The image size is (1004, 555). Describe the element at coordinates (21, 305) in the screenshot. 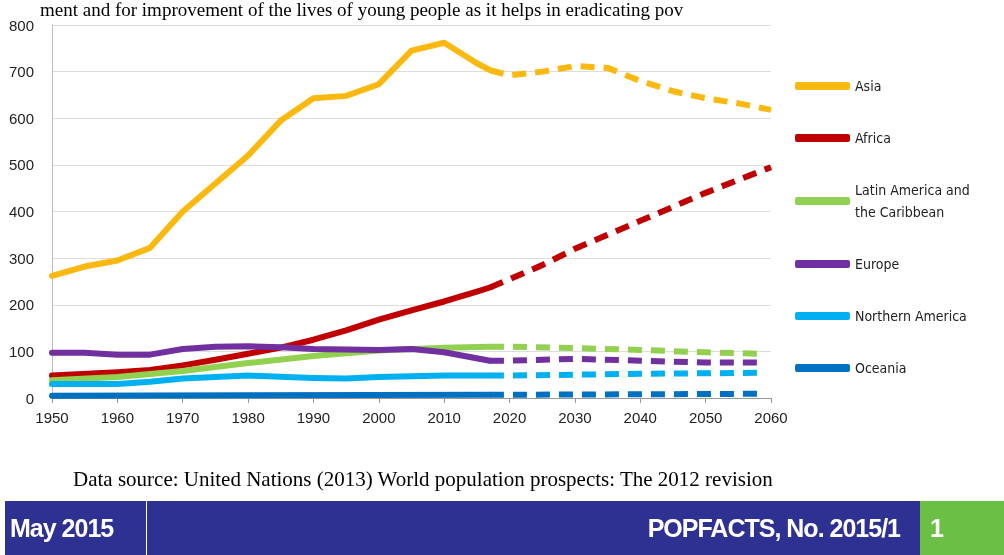

I see `y-tick-label: 200` at that location.